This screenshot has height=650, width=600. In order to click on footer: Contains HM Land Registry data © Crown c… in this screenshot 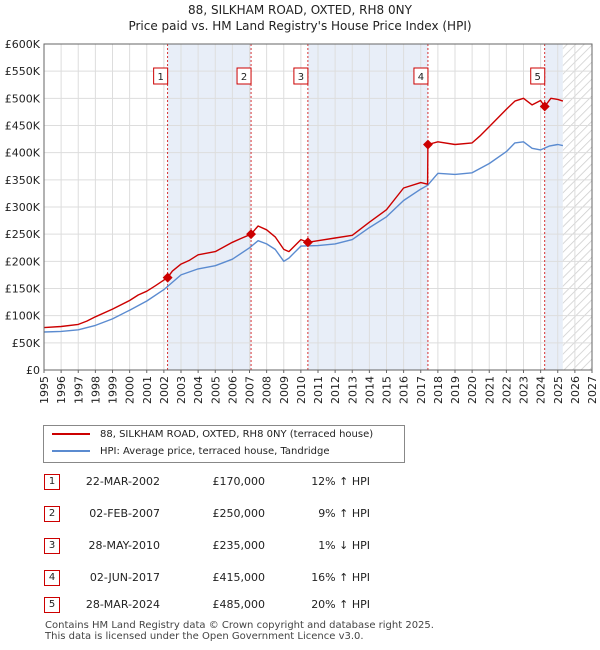, I will do `click(239, 631)`.